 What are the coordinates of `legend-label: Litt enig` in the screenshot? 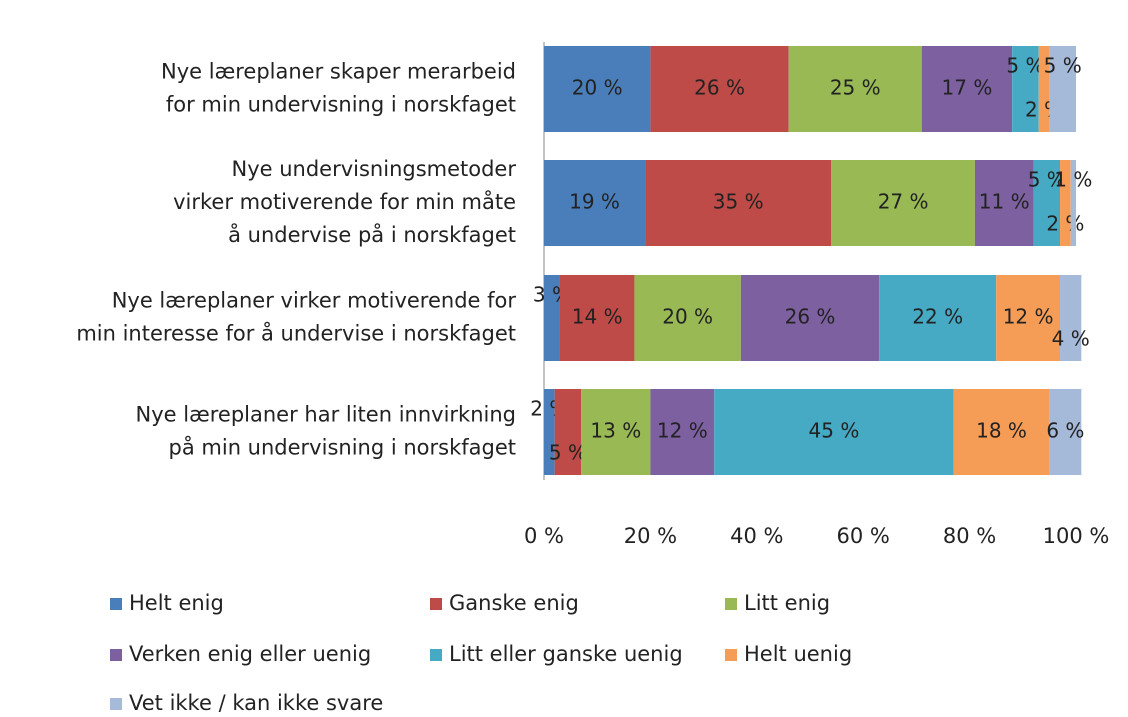 It's located at (787, 603).